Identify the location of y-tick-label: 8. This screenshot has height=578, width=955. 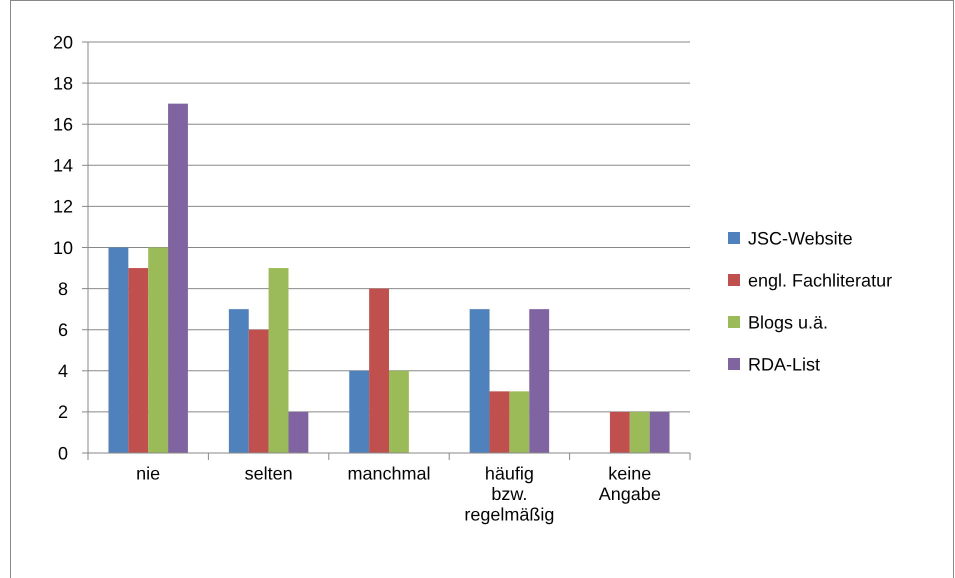
(63, 288).